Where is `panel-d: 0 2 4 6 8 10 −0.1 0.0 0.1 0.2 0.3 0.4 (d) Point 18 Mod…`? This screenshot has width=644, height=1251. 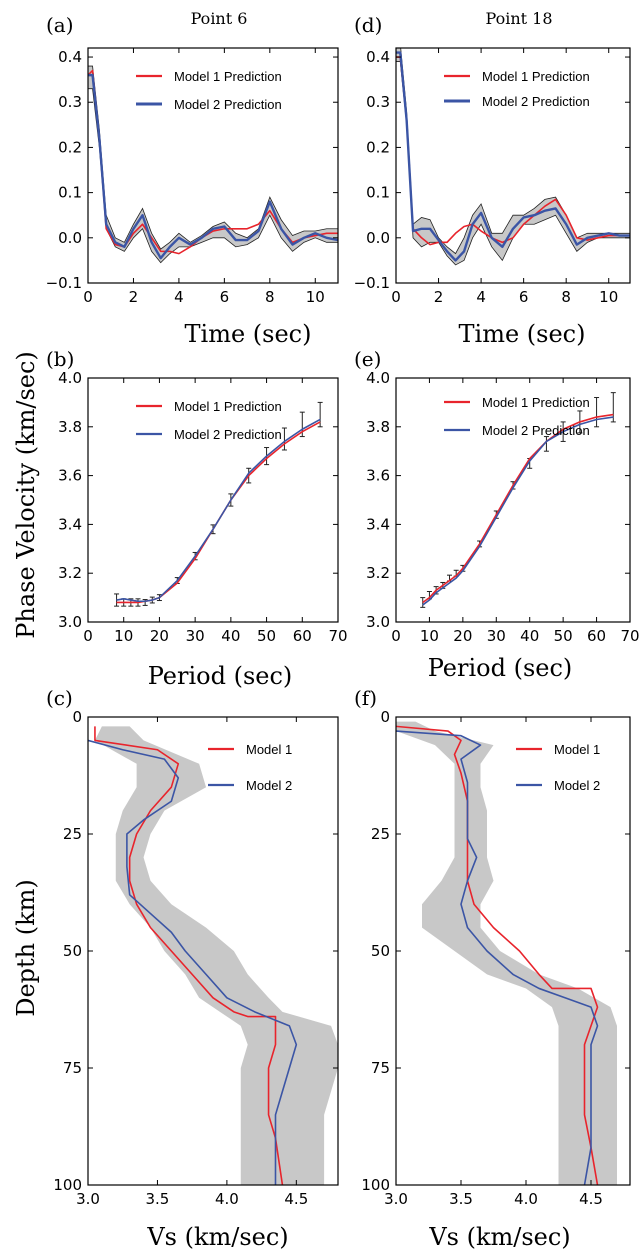
panel-d: 0 2 4 6 8 10 −0.1 0.0 0.1 0.2 0.3 0.4 (d) Point 18 Mod… is located at coordinates (492, 157).